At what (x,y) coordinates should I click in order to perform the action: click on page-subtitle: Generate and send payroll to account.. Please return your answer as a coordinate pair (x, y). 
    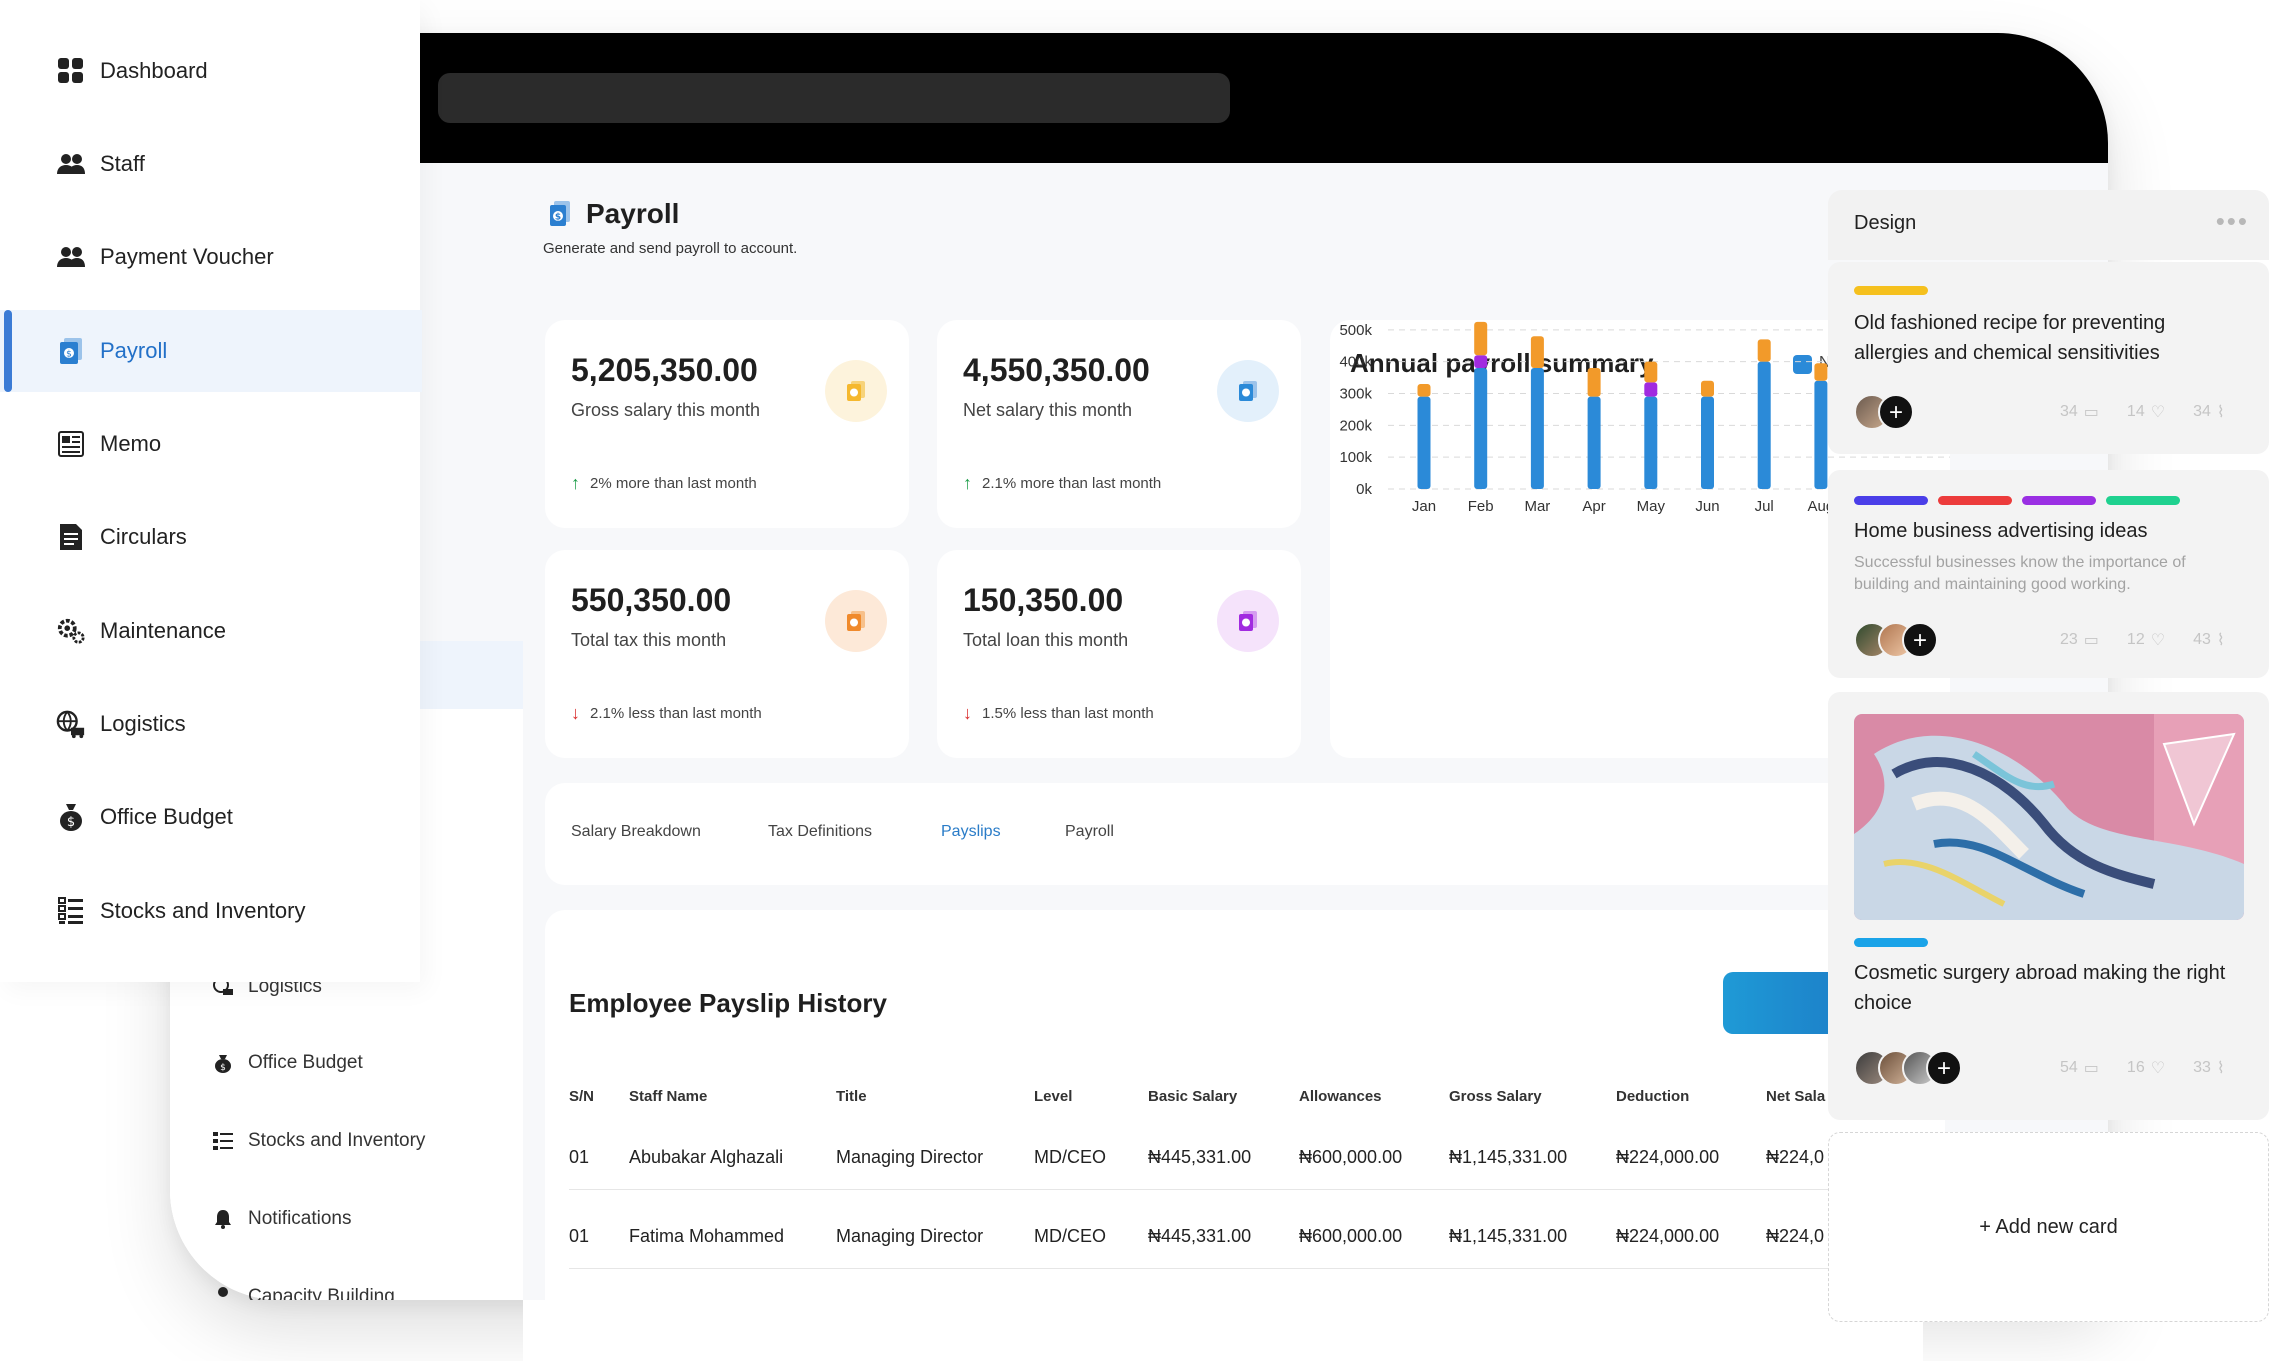
    Looking at the image, I should click on (670, 248).